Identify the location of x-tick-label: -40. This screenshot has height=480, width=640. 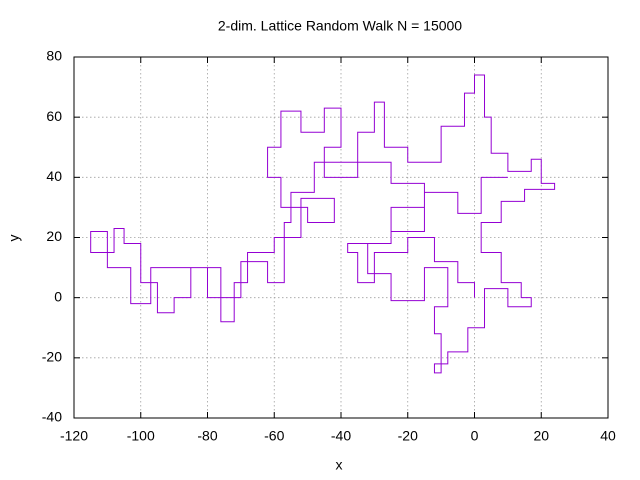
(341, 436).